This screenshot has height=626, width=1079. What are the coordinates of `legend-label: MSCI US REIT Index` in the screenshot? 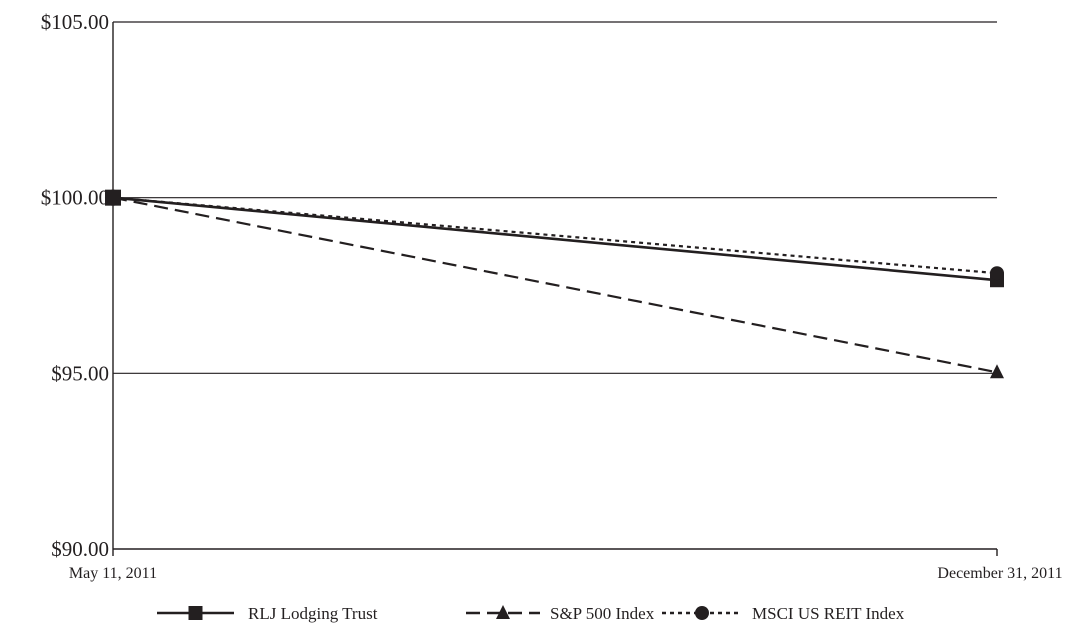 It's located at (828, 613).